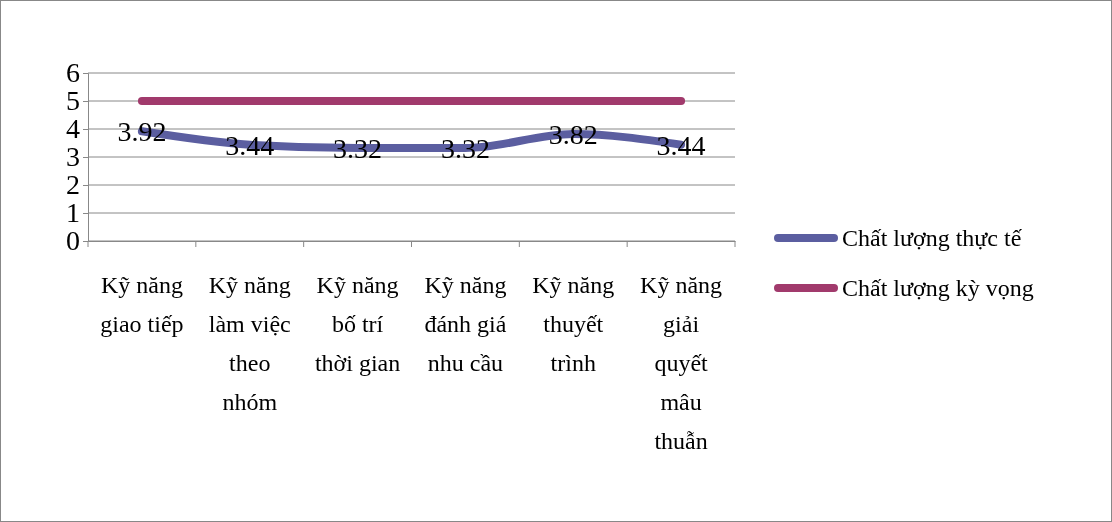 This screenshot has height=522, width=1112. What do you see at coordinates (573, 324) in the screenshot?
I see `x-tick-label: Kỹ năng thuyết trình` at bounding box center [573, 324].